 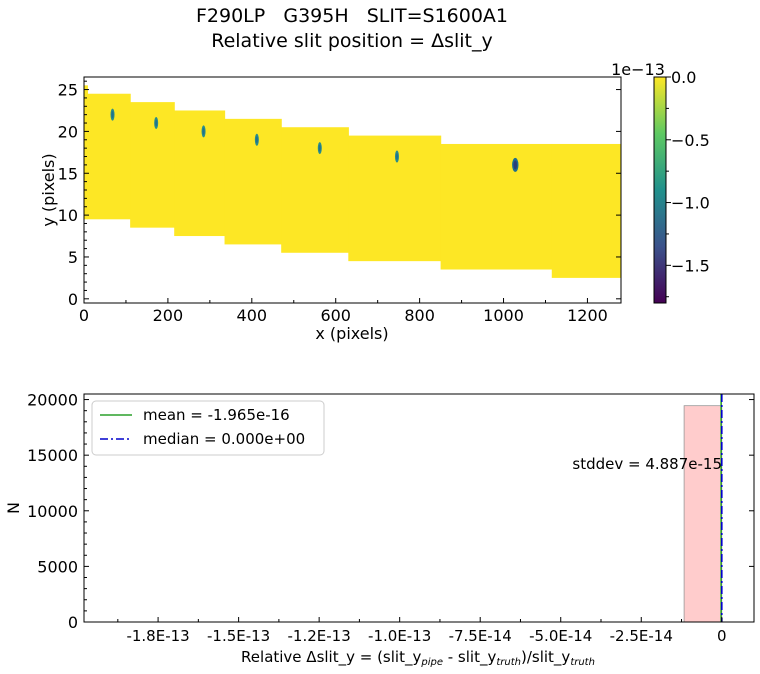 I want to click on x-axis-ticks: 0 200 400 600 800 1000 1200, so click(x=343, y=311).